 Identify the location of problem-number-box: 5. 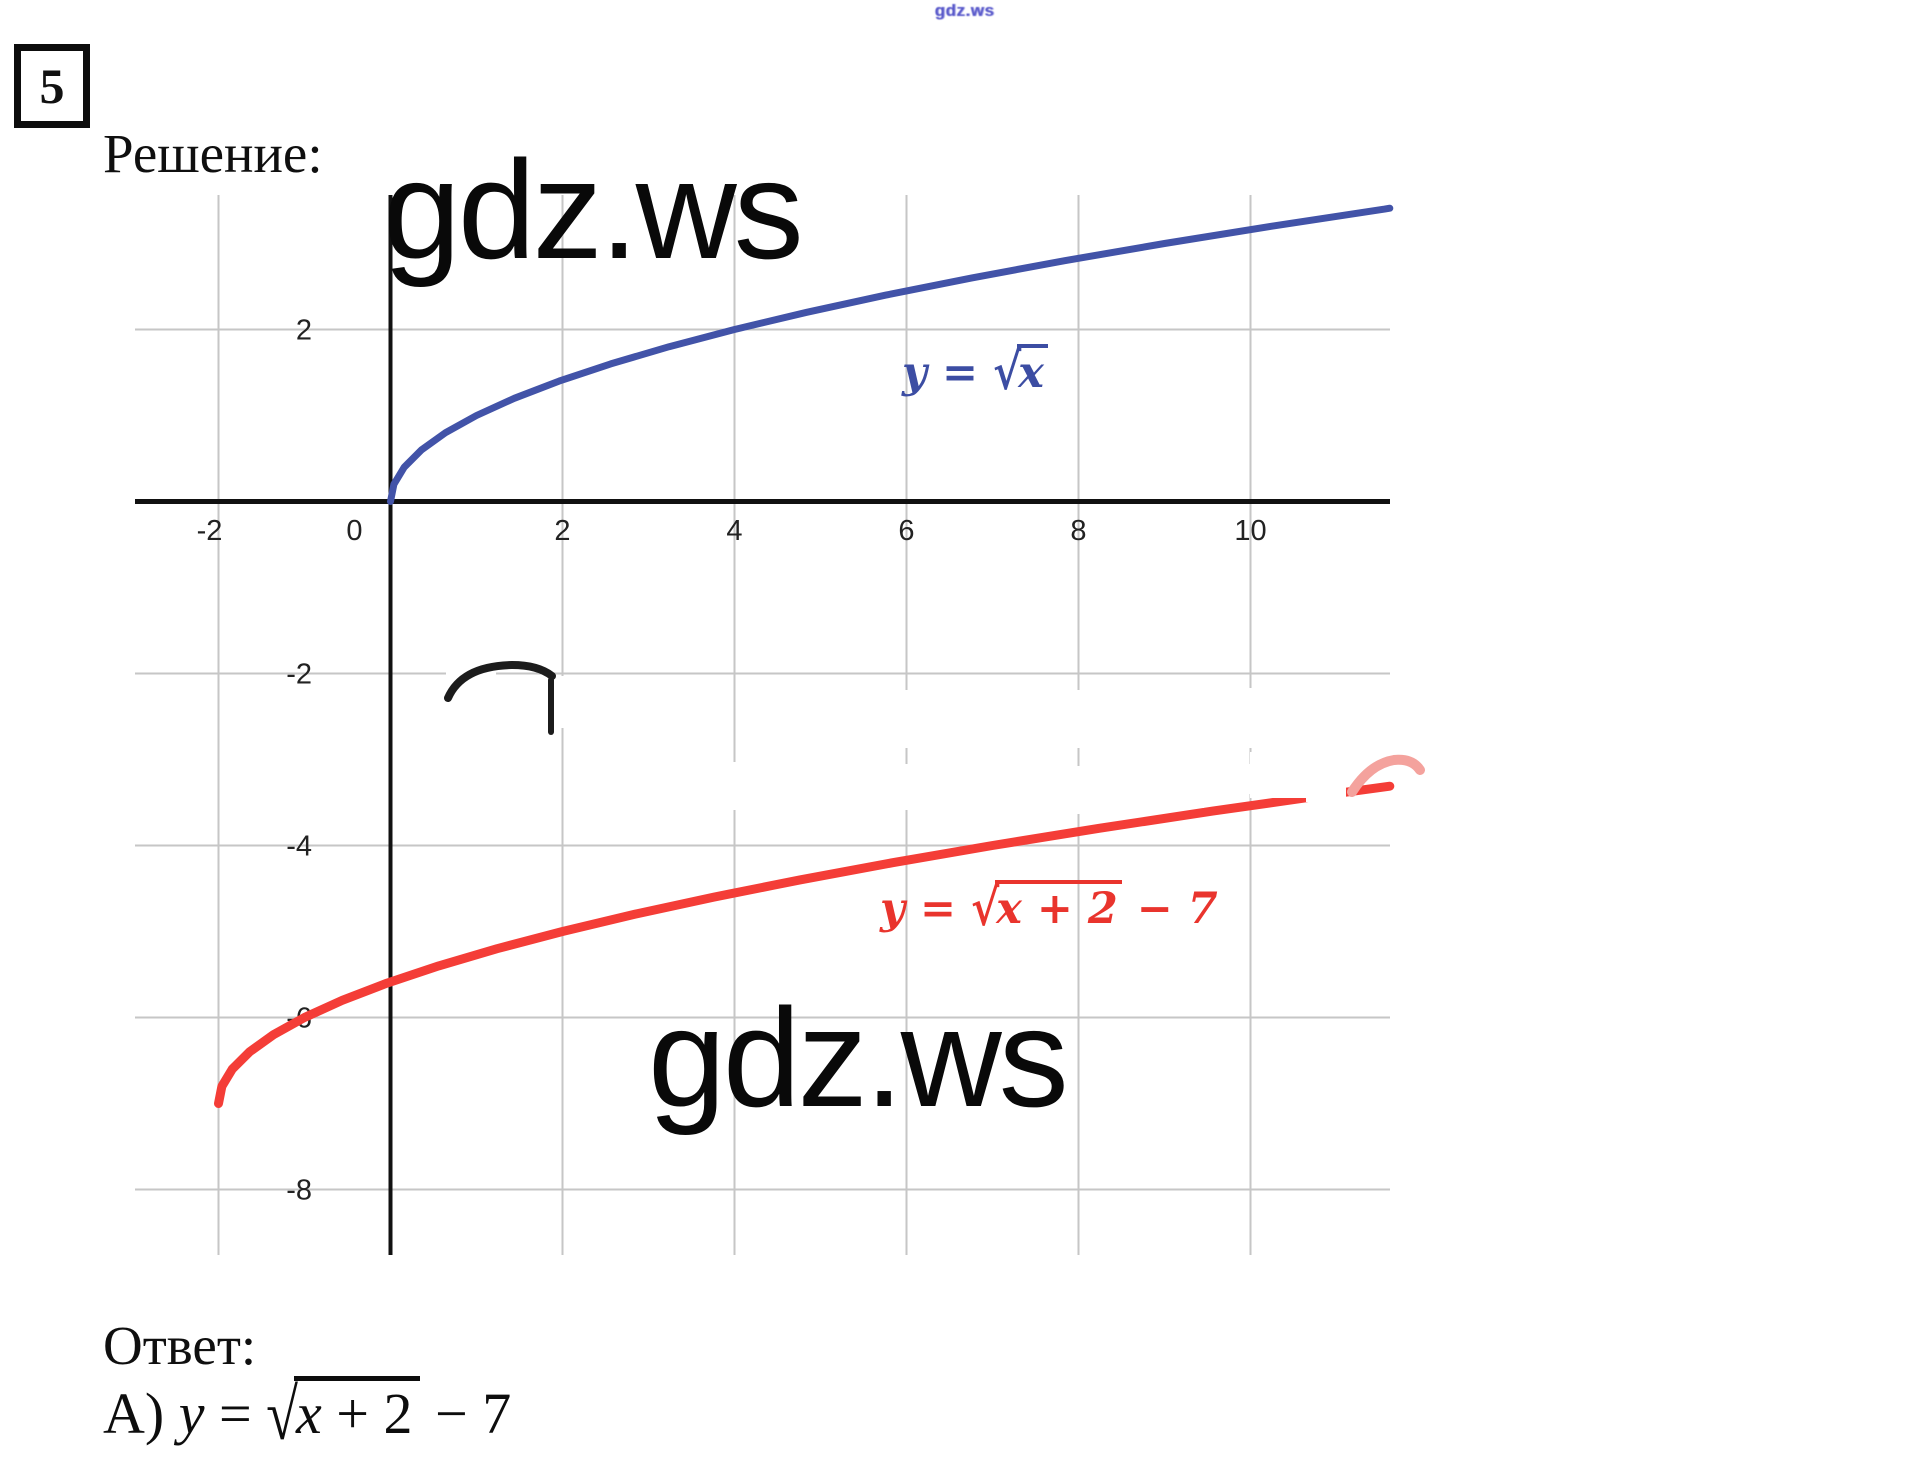
(52, 86).